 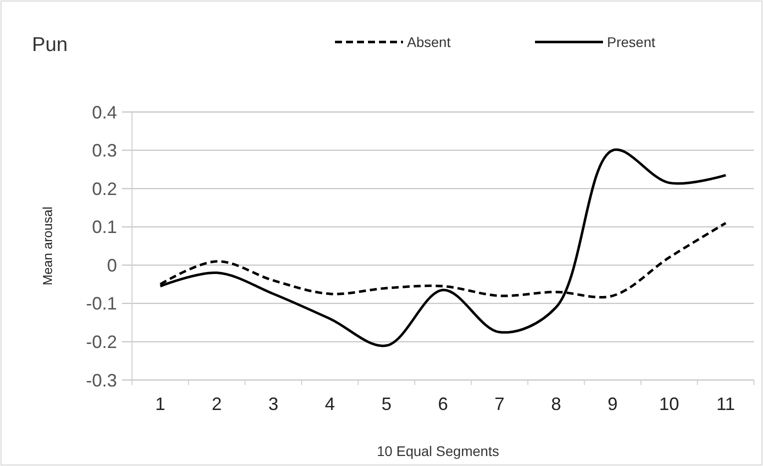 What do you see at coordinates (50, 45) in the screenshot?
I see `chart-title: Pun` at bounding box center [50, 45].